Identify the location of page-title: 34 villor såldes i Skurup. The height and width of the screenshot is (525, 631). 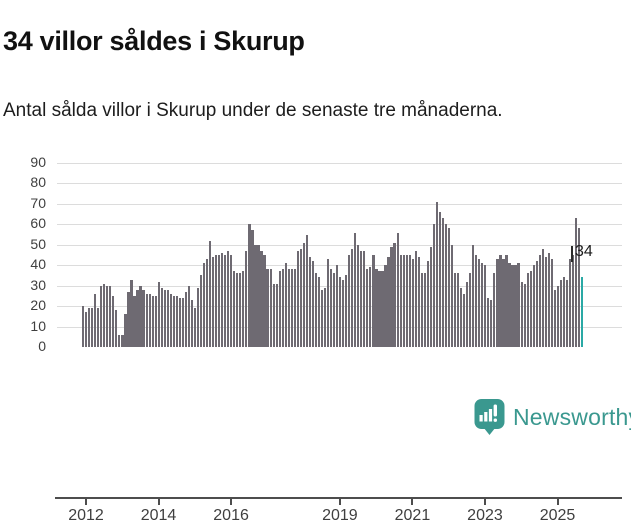
(154, 41).